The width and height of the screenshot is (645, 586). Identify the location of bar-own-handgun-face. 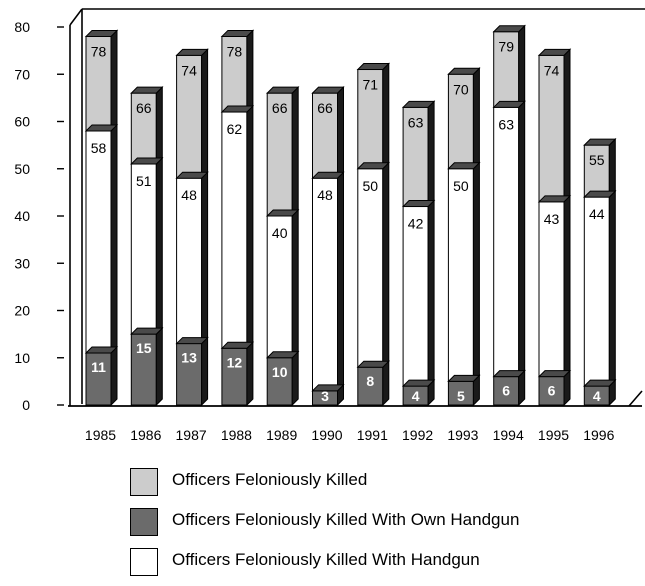
(189, 374).